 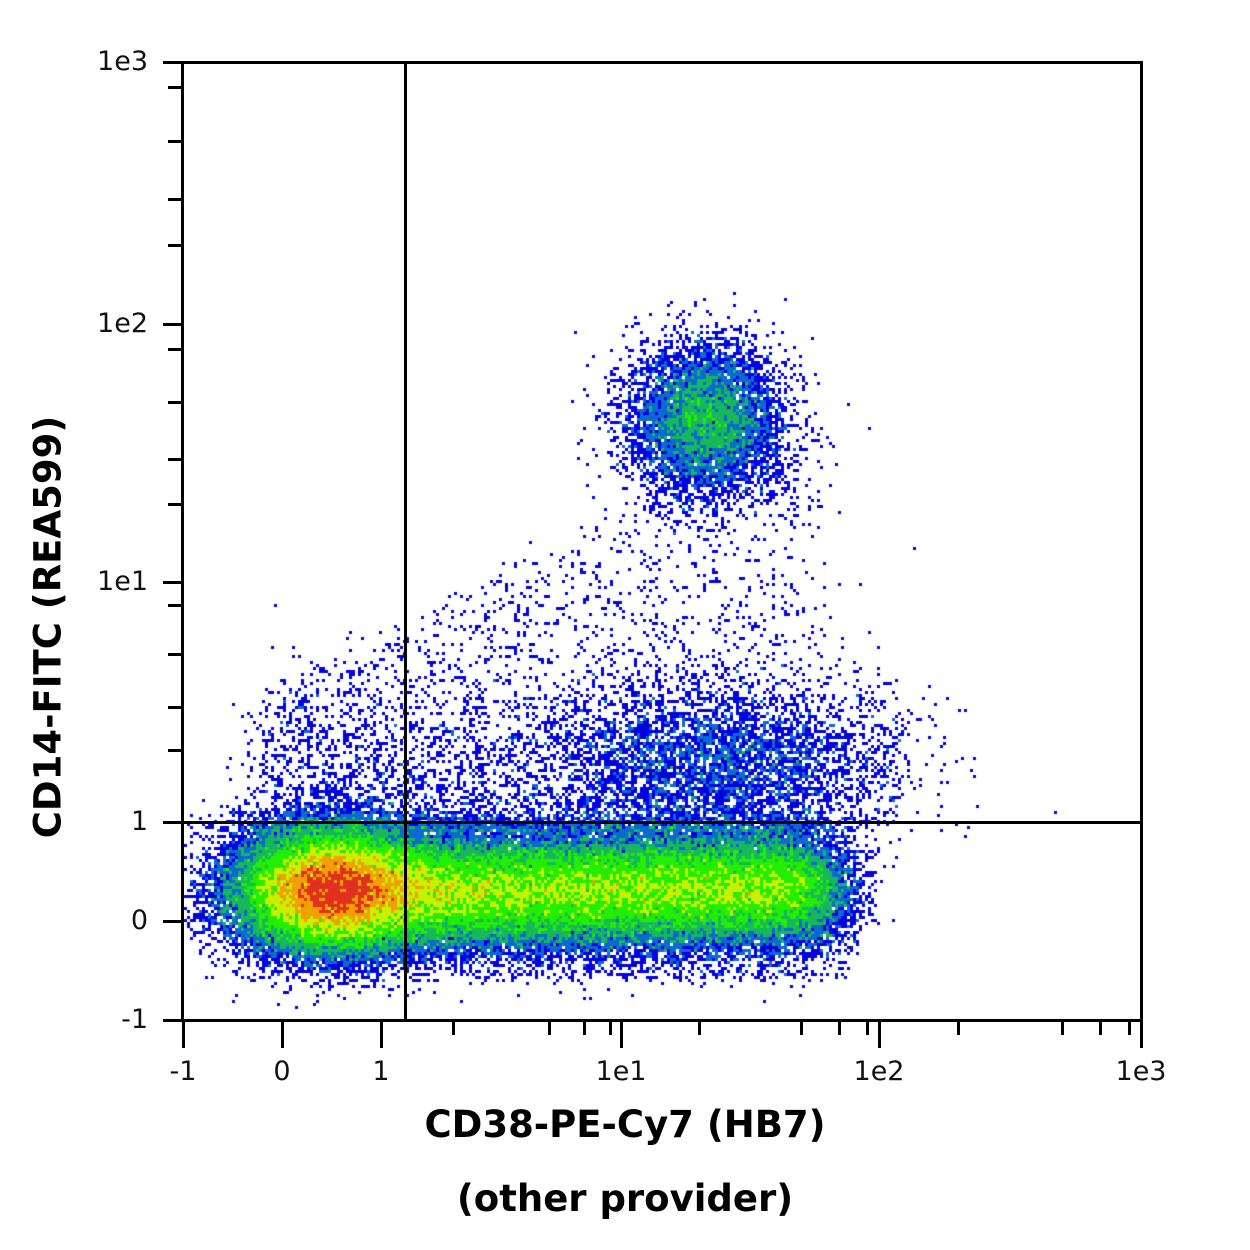 I want to click on y-tick-label-0: 0, so click(x=139, y=920).